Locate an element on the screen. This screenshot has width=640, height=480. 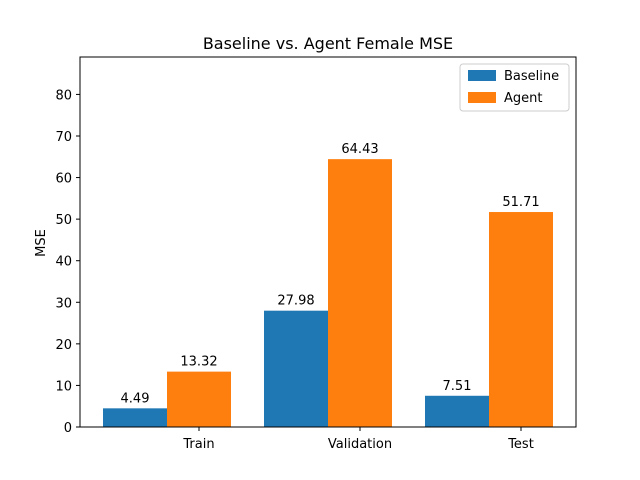
data-label-agent-train: 13.32 is located at coordinates (198, 362).